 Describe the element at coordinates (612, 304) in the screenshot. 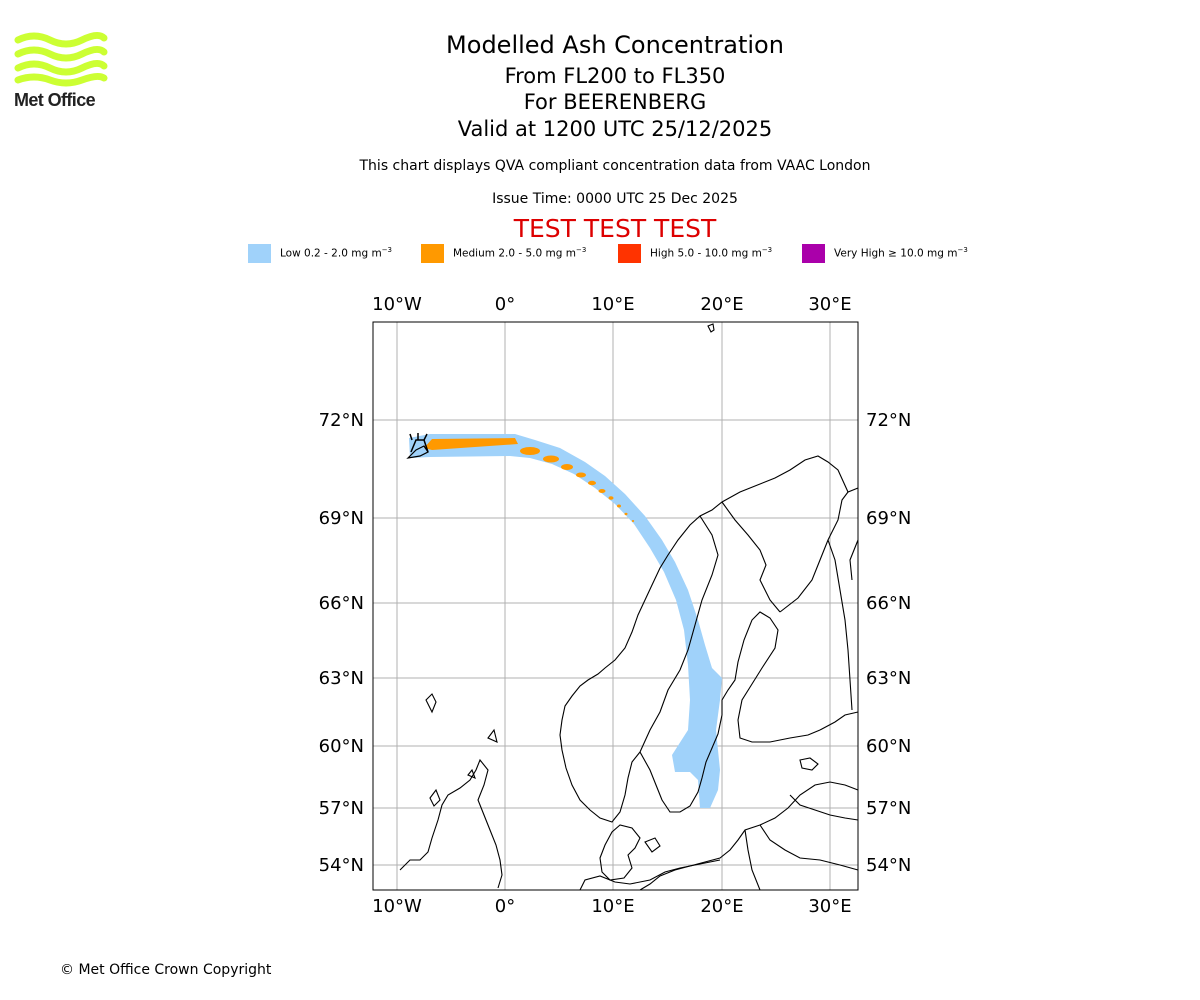

I see `lon-label-top: 10°E` at that location.